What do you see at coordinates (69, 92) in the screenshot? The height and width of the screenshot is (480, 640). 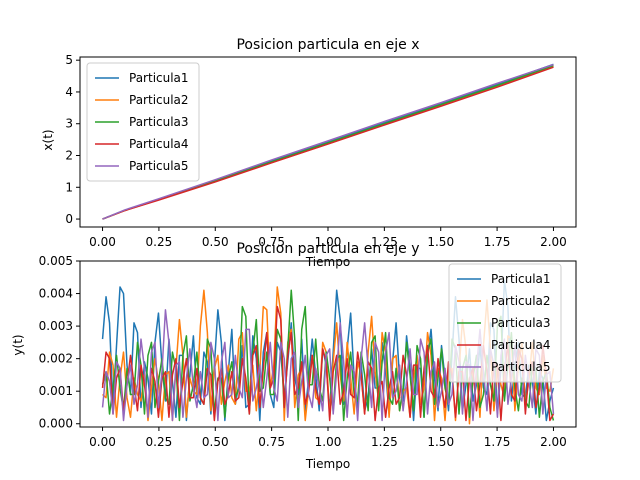 I see `y-tick-label: 4` at bounding box center [69, 92].